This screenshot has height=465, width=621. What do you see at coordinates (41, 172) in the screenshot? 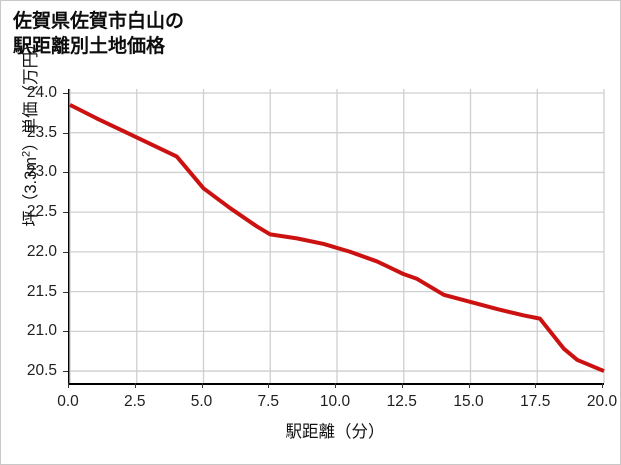
I see `y-tick-label: 23.0` at bounding box center [41, 172].